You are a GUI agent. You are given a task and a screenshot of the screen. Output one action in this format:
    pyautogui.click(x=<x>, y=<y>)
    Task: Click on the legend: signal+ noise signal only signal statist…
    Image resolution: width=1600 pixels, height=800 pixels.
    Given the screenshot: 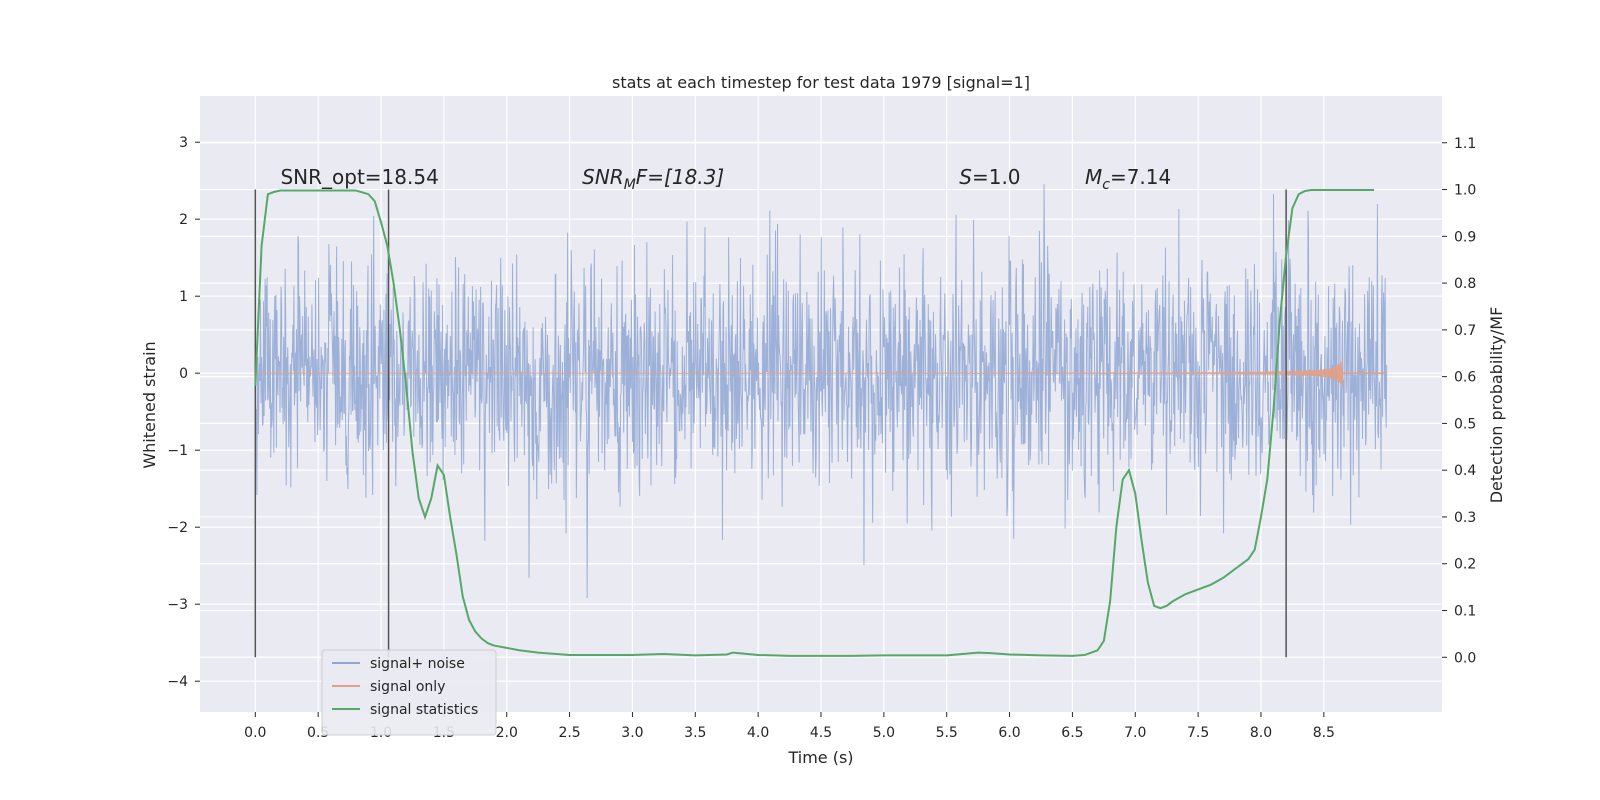 What is the action you would take?
    pyautogui.click(x=409, y=692)
    